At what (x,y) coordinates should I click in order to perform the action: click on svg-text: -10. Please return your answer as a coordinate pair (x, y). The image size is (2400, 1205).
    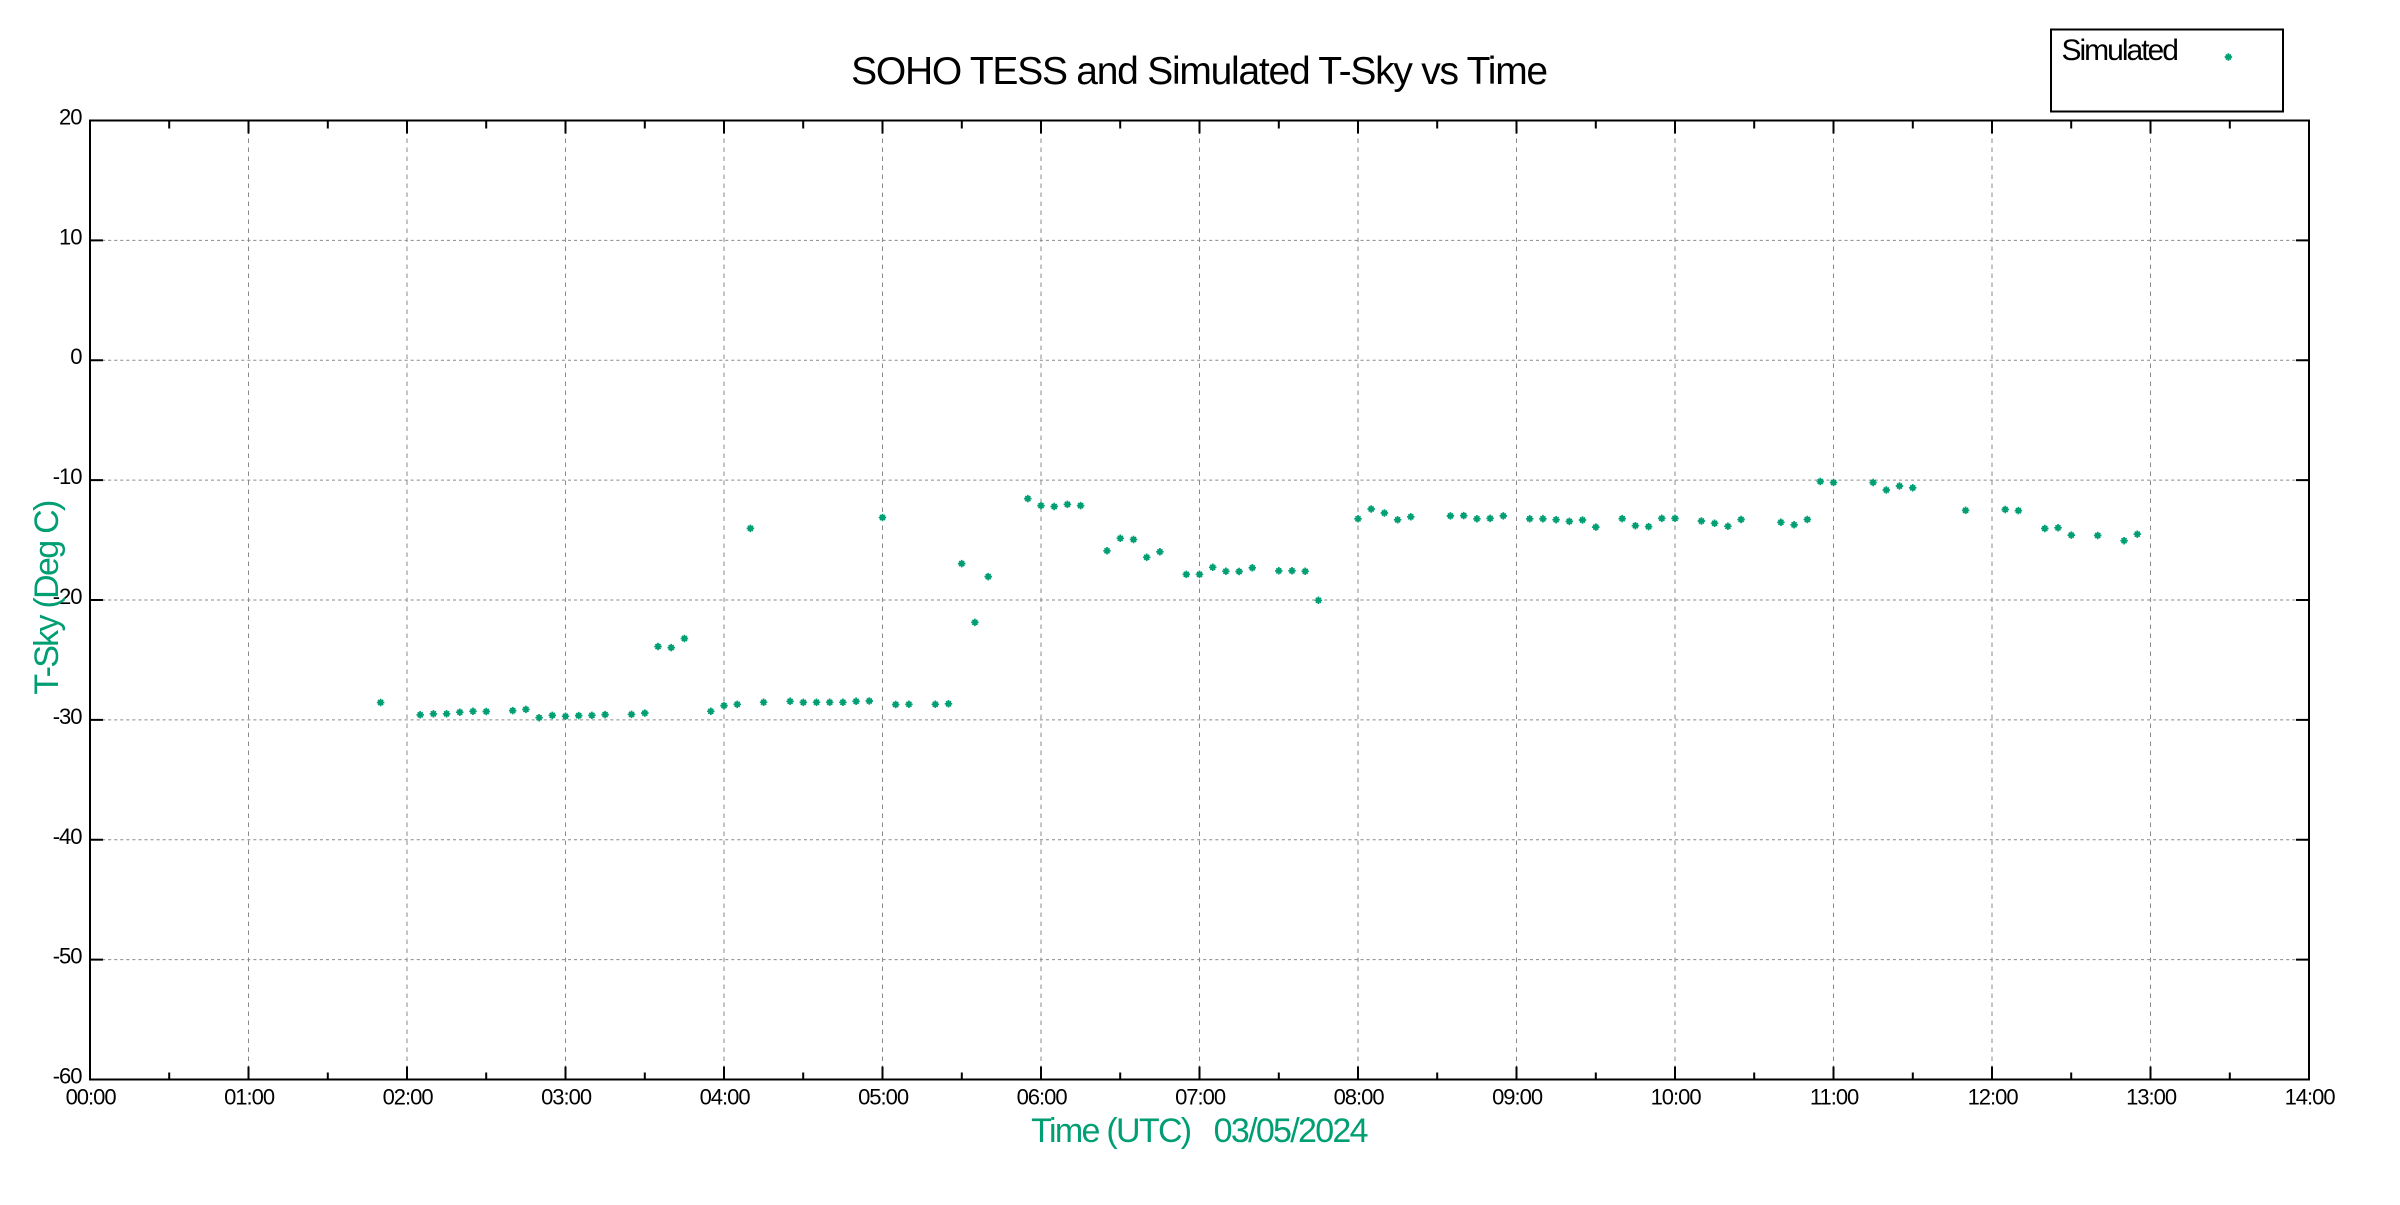
    Looking at the image, I should click on (68, 476).